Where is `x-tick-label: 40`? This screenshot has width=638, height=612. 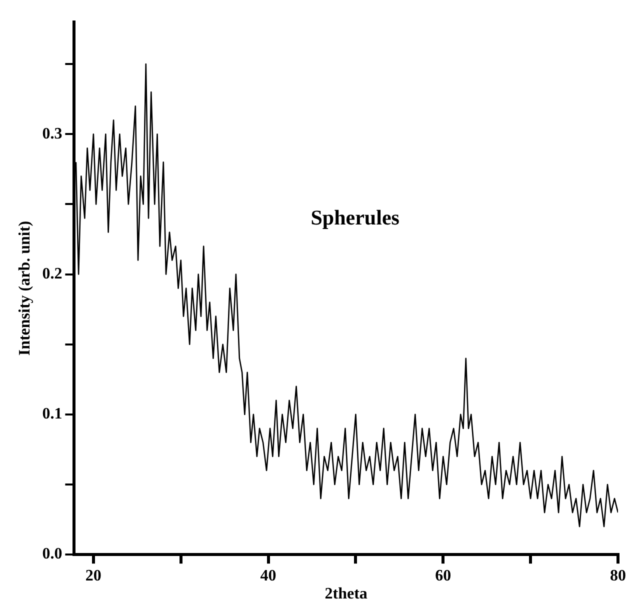
x-tick-label: 40 is located at coordinates (268, 575).